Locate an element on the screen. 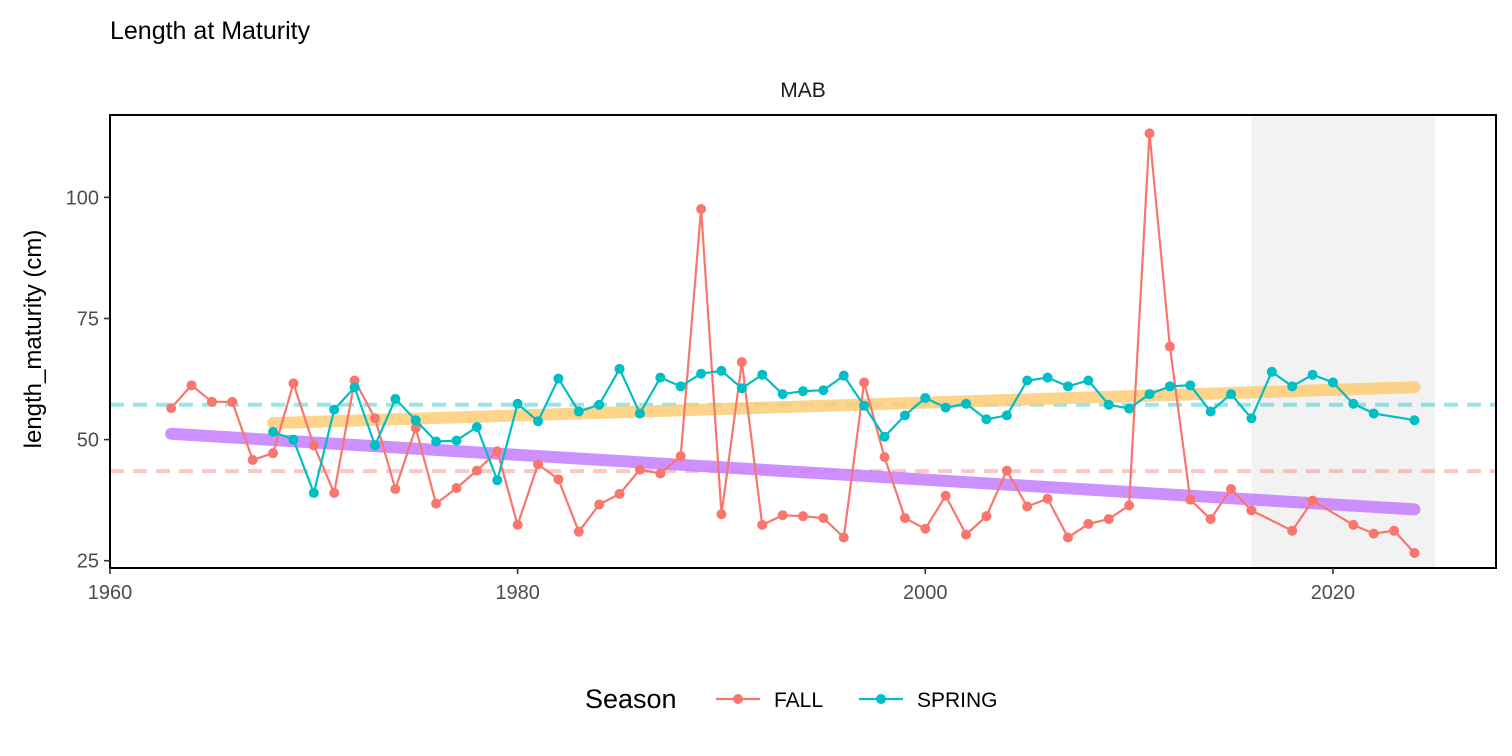 The height and width of the screenshot is (756, 1512). y-tick-label: 75 is located at coordinates (88, 319).